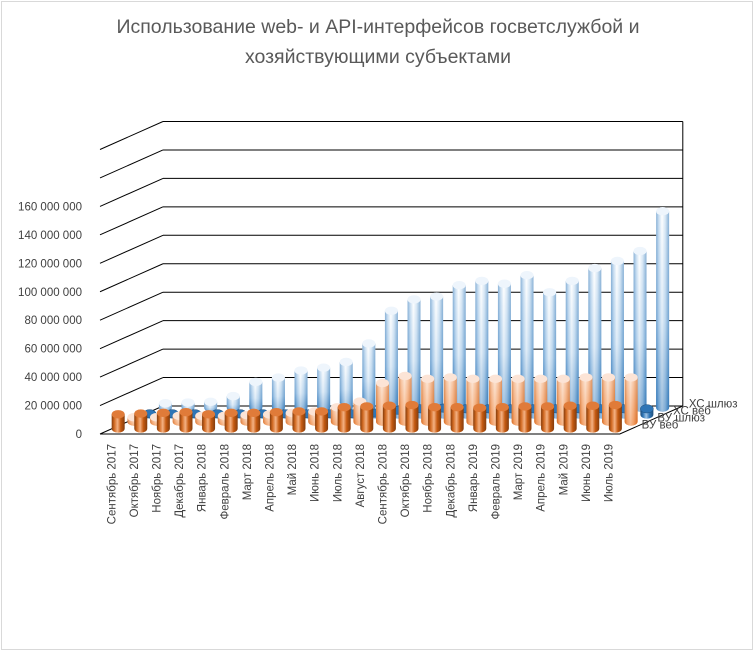  I want to click on series-label: ХС шлюз, so click(713, 405).